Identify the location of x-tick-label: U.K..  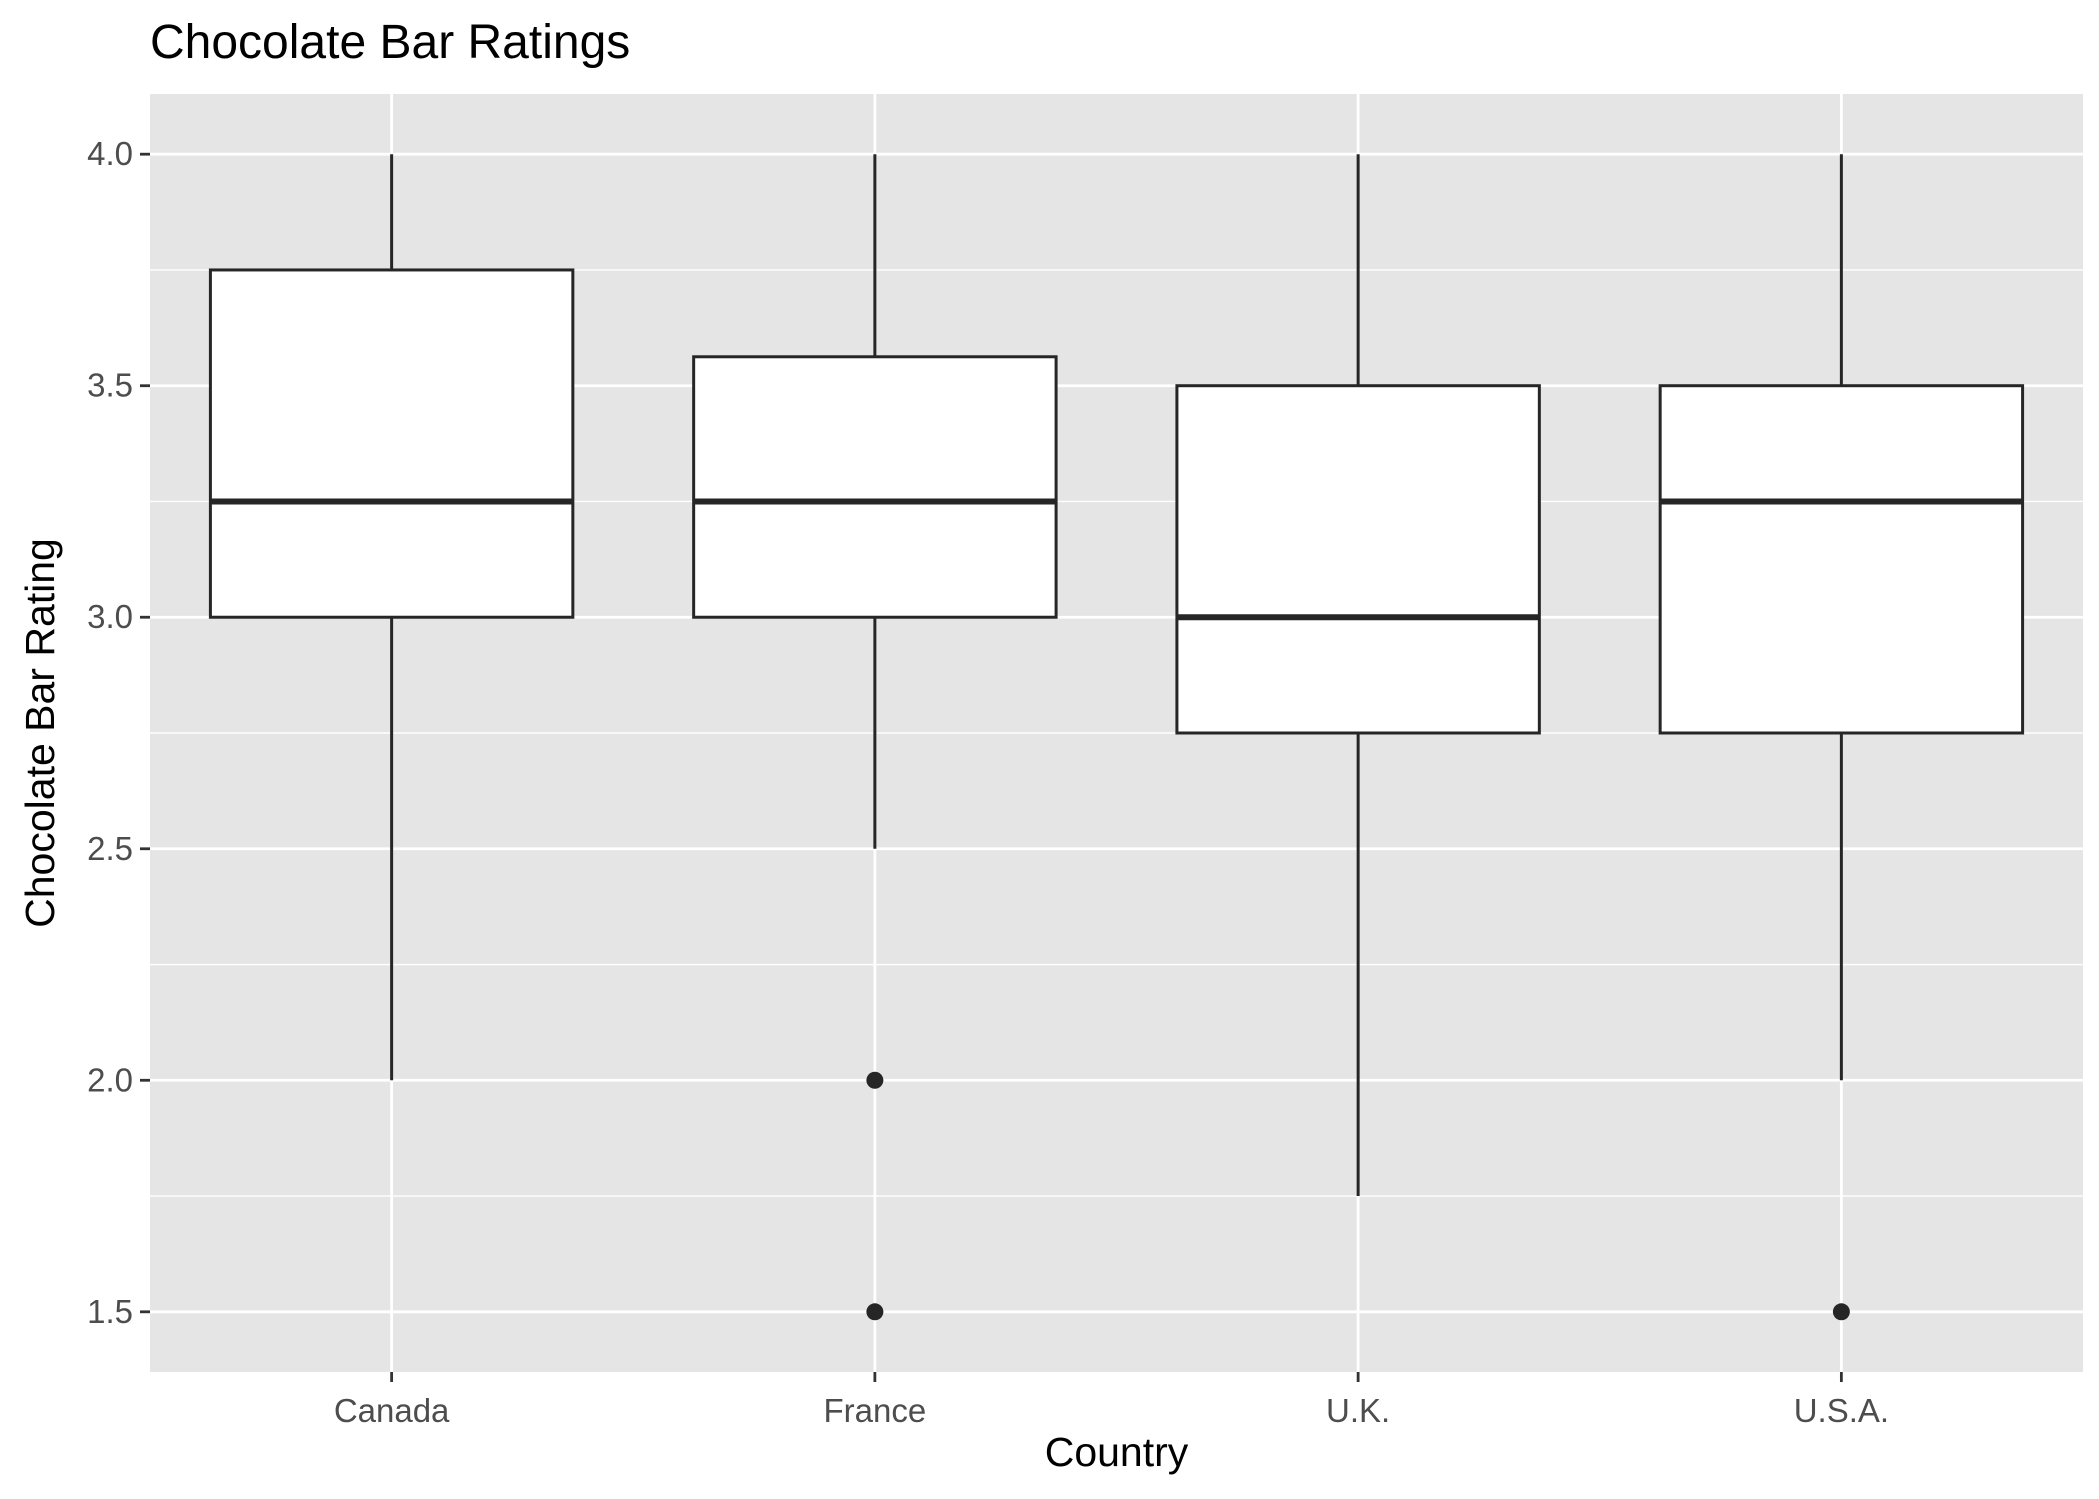
(1358, 1410).